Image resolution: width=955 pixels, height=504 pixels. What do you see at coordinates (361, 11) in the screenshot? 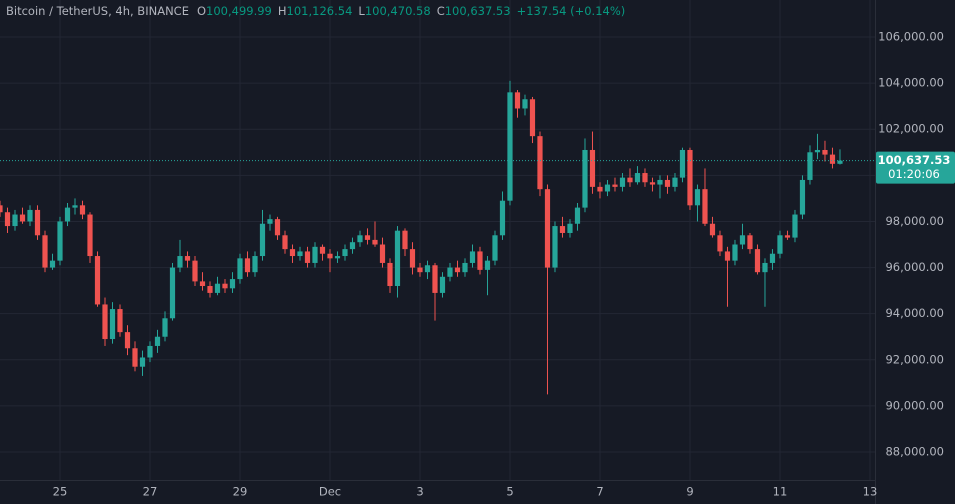
I see `ohlc-label: L` at bounding box center [361, 11].